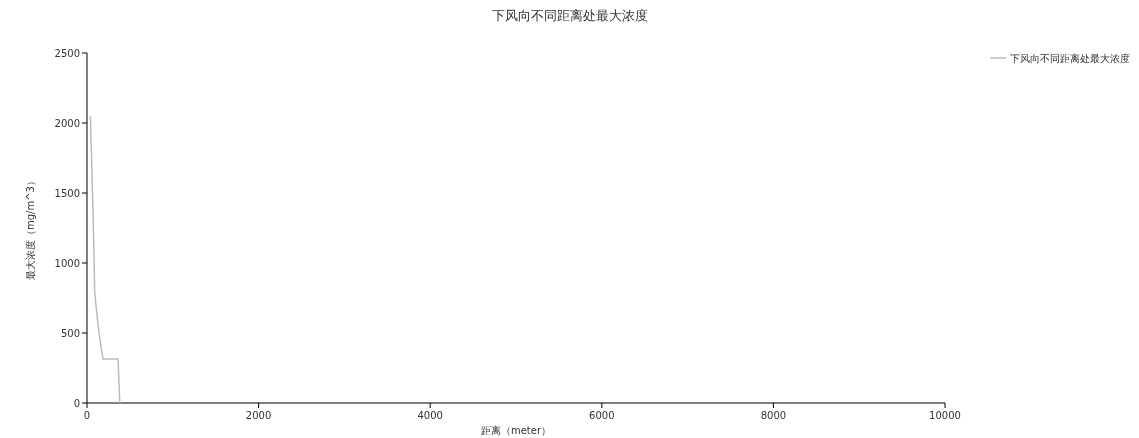 The height and width of the screenshot is (438, 1139). What do you see at coordinates (1070, 58) in the screenshot?
I see `legend-label: 下风向不同距离处最大浓度` at bounding box center [1070, 58].